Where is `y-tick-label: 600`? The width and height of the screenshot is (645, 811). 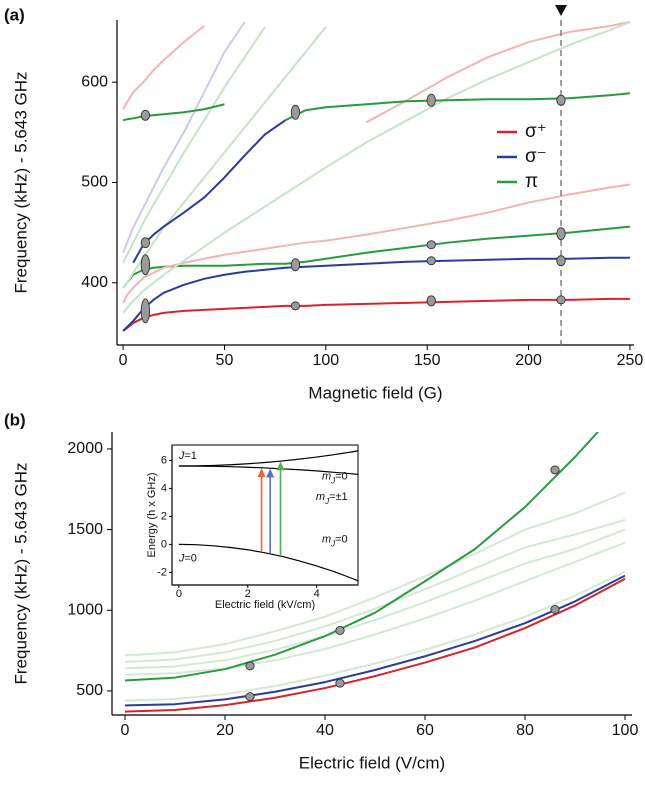
y-tick-label: 600 is located at coordinates (94, 81).